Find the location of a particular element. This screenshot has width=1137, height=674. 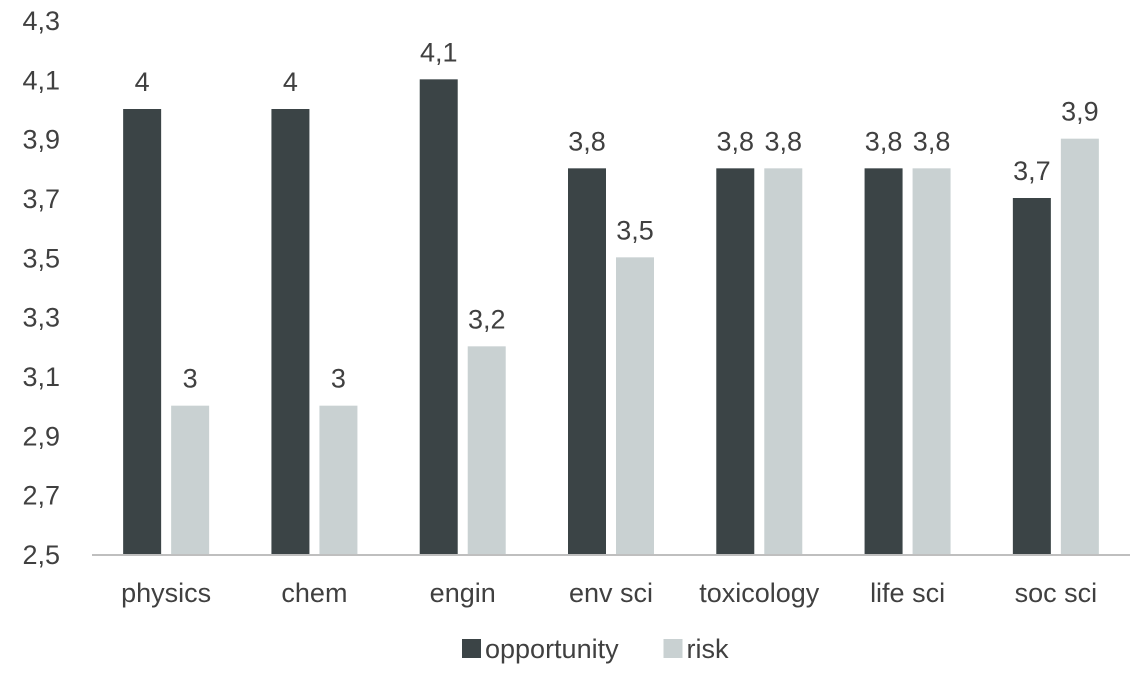

data-label-opportunity: 4,1 is located at coordinates (439, 52).